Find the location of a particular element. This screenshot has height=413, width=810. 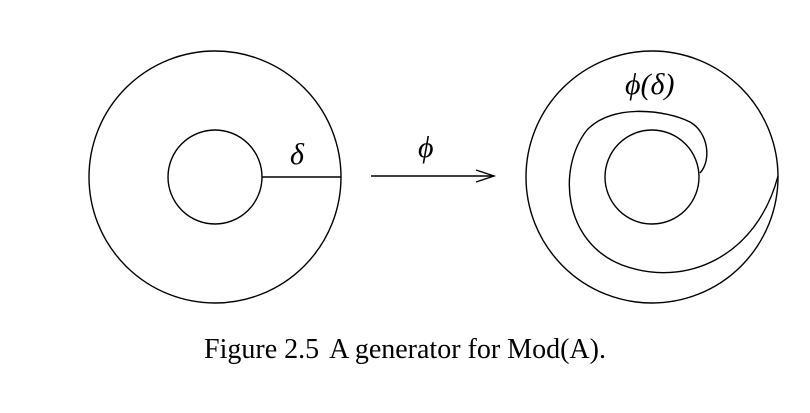

caption-number: Figure 2.5 is located at coordinates (262, 349).